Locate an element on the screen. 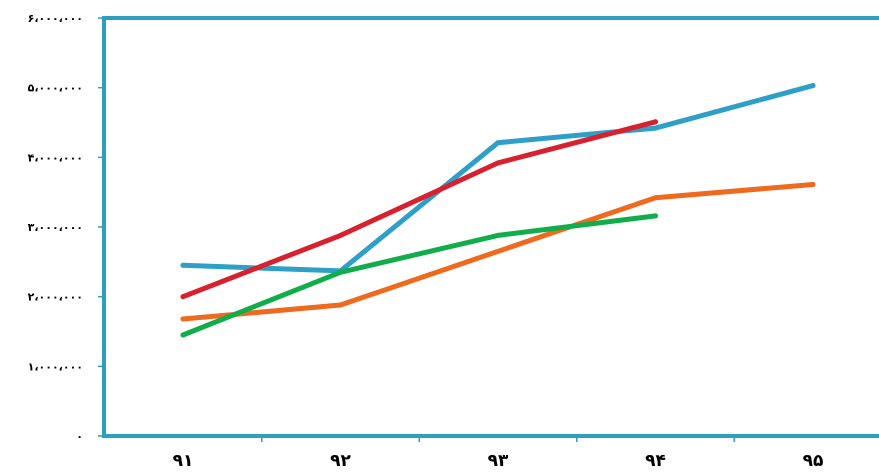 The image size is (879, 476). y-tick-label: ۶،۰۰۰،۰۰۰ is located at coordinates (55, 18).